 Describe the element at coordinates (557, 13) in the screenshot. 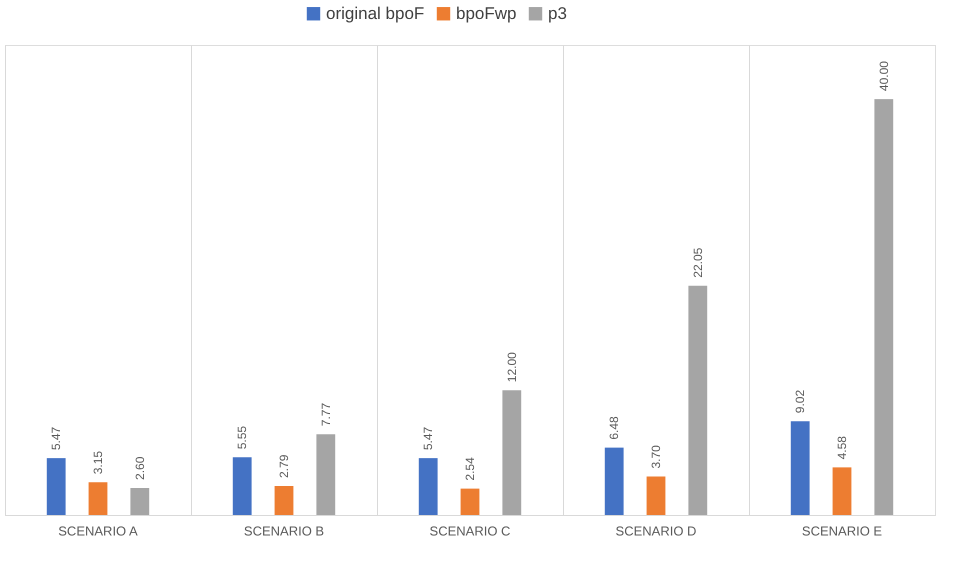

I see `legend-label: p3` at that location.